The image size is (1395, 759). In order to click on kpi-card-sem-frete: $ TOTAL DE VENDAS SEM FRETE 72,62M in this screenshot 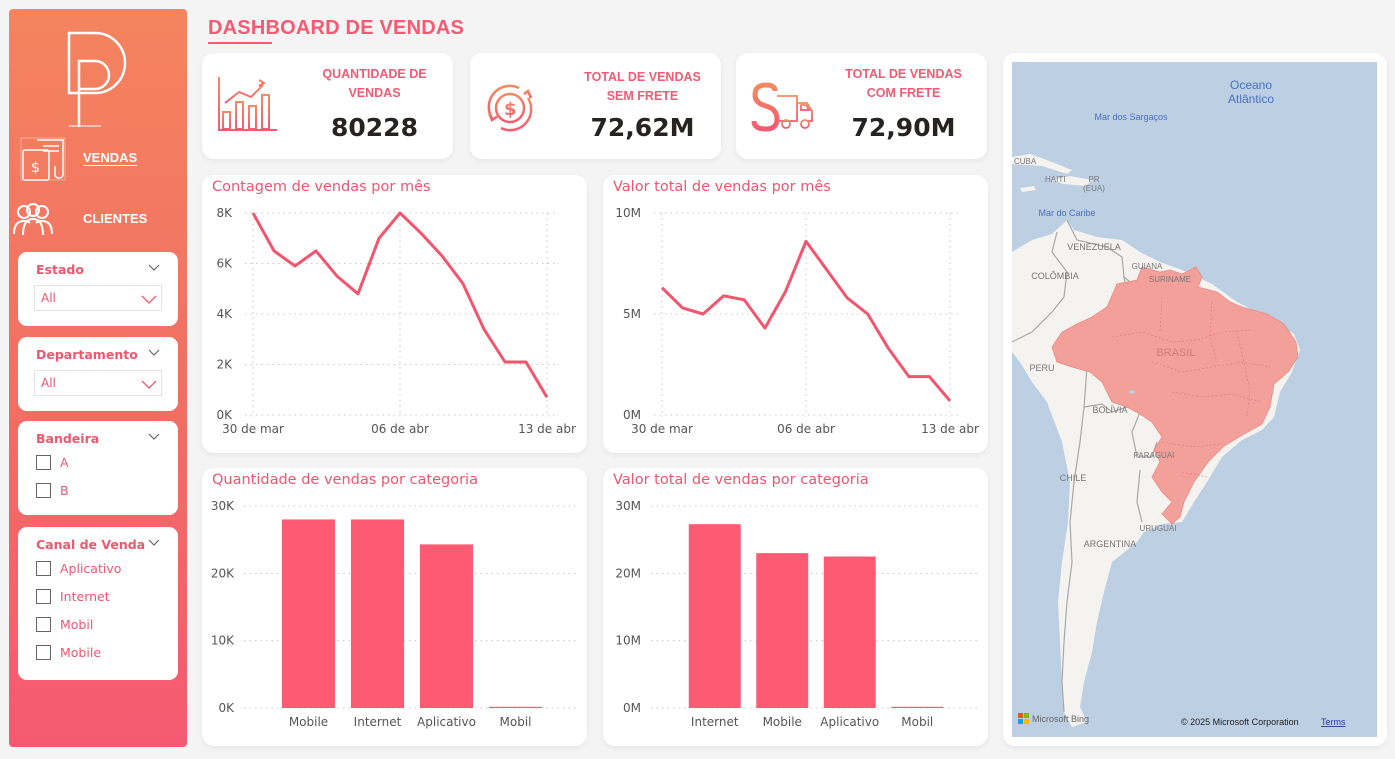, I will do `click(595, 106)`.